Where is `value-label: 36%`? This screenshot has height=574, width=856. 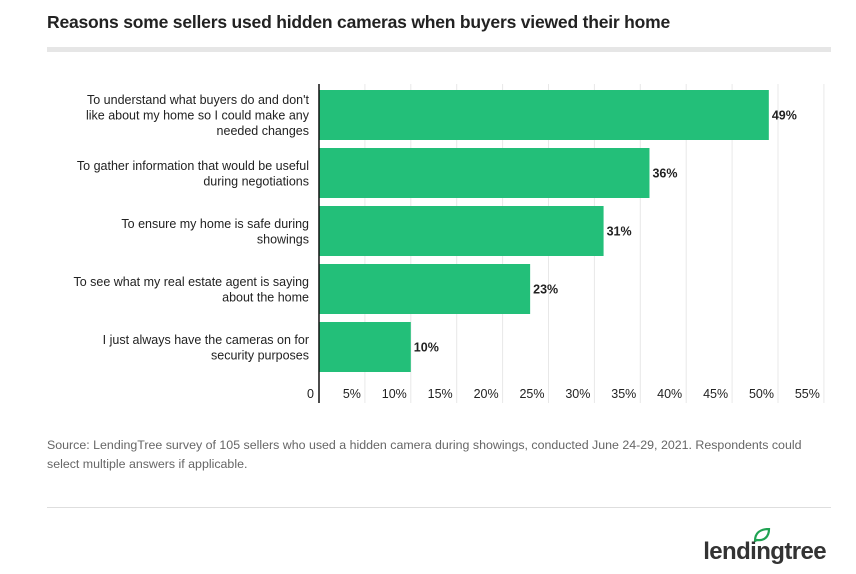 value-label: 36% is located at coordinates (664, 174).